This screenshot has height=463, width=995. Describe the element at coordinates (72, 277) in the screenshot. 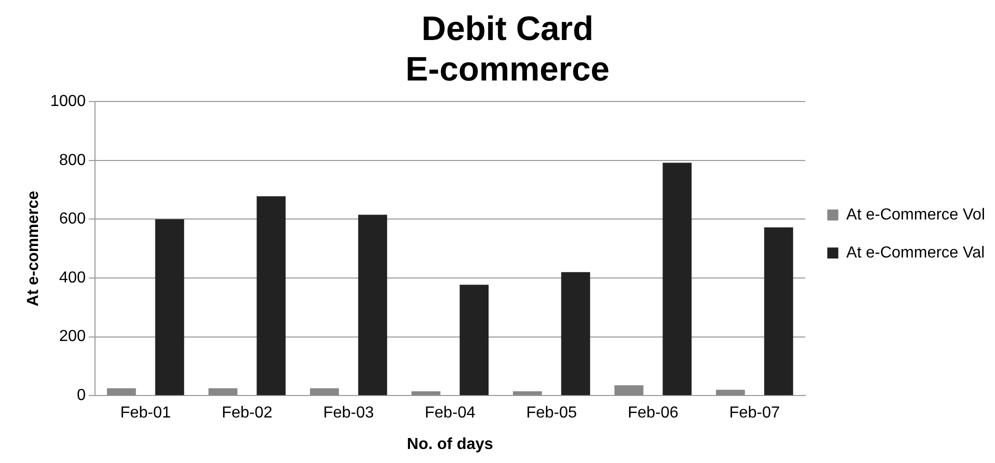

I see `y-tick-label: 400` at that location.